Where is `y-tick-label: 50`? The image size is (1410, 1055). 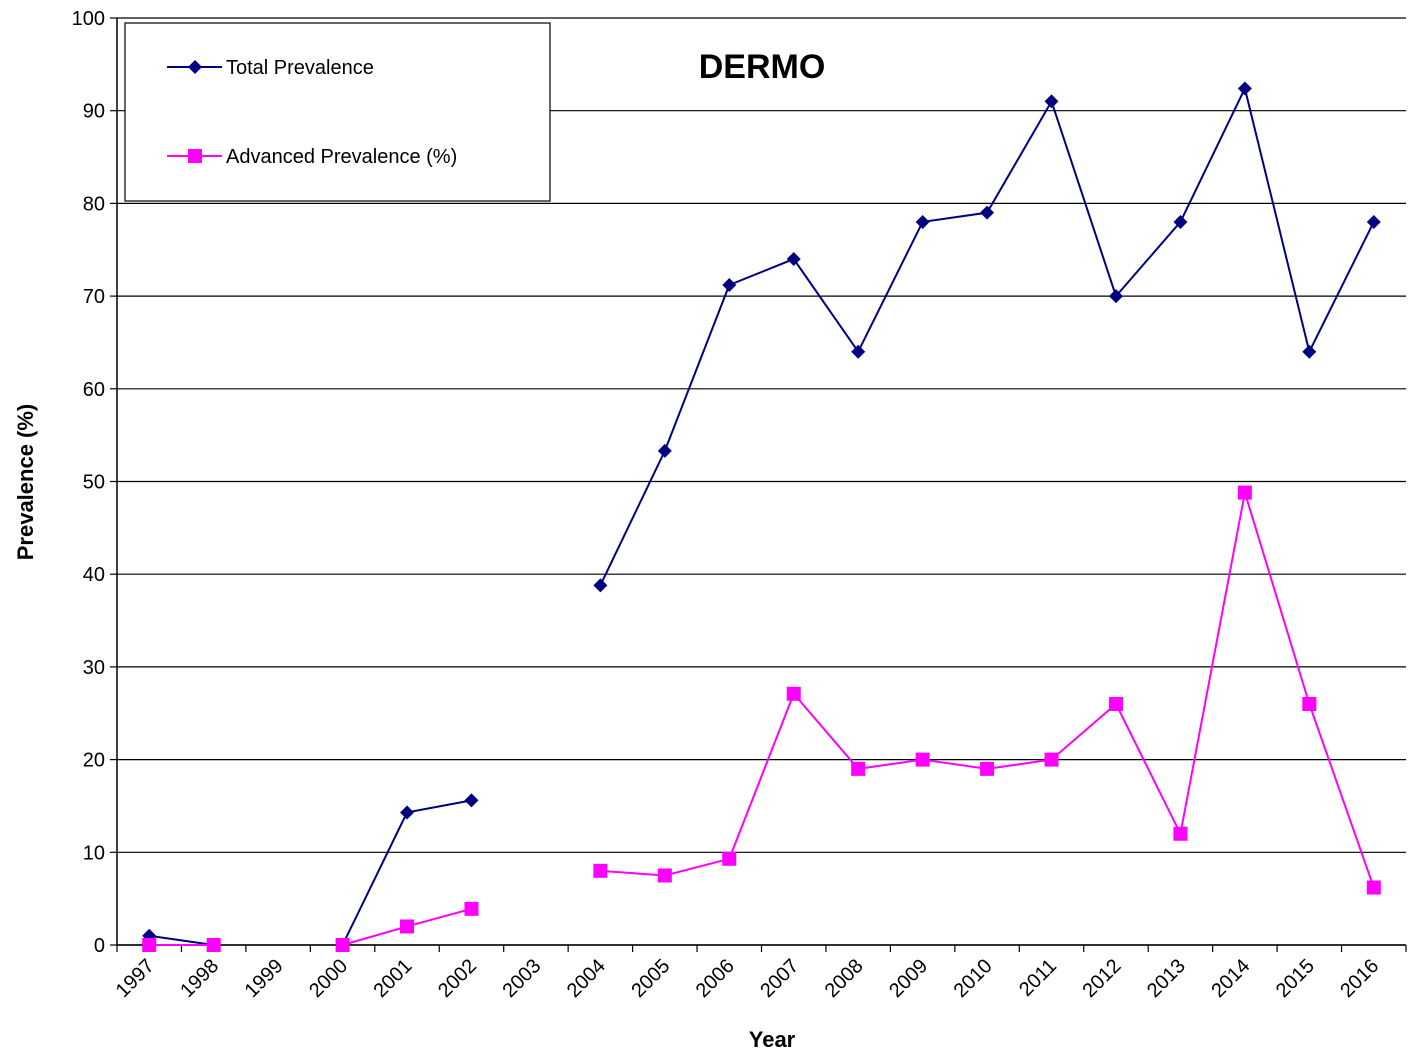
y-tick-label: 50 is located at coordinates (94, 483).